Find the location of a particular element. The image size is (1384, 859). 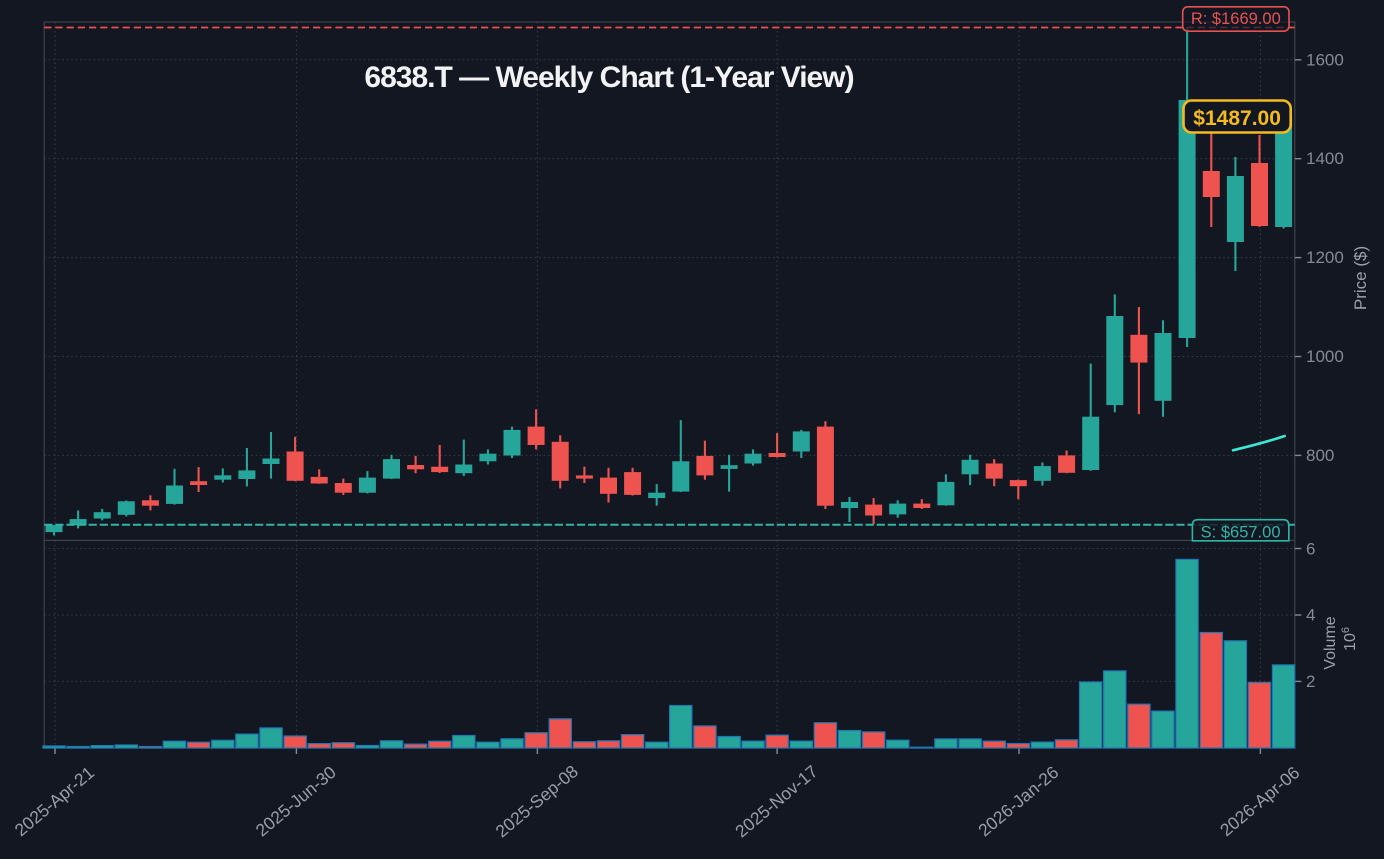

svg-text: 1600 is located at coordinates (1325, 59).